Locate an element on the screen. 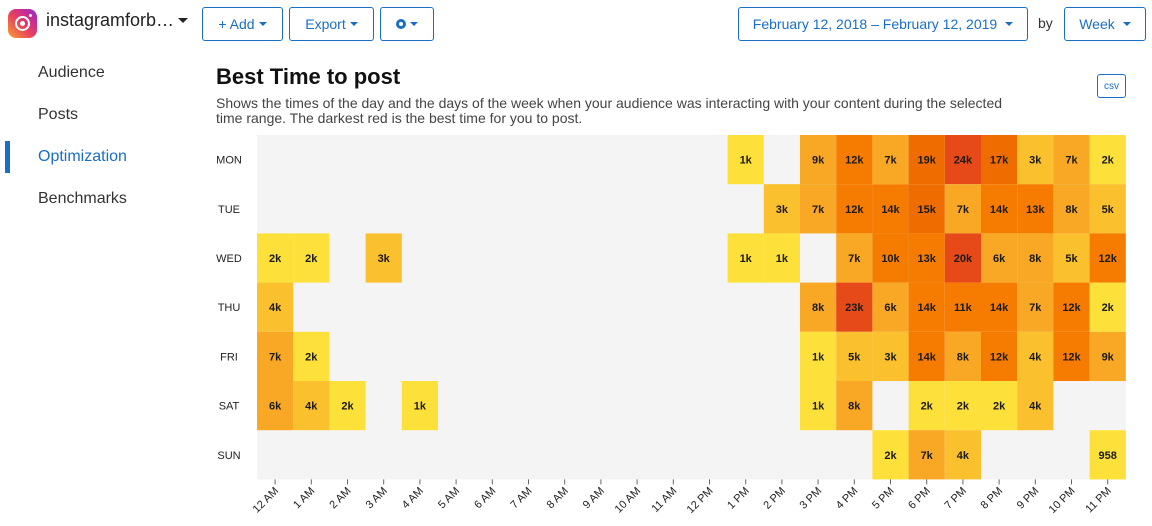 The image size is (1152, 526). by-label: by is located at coordinates (1045, 23).